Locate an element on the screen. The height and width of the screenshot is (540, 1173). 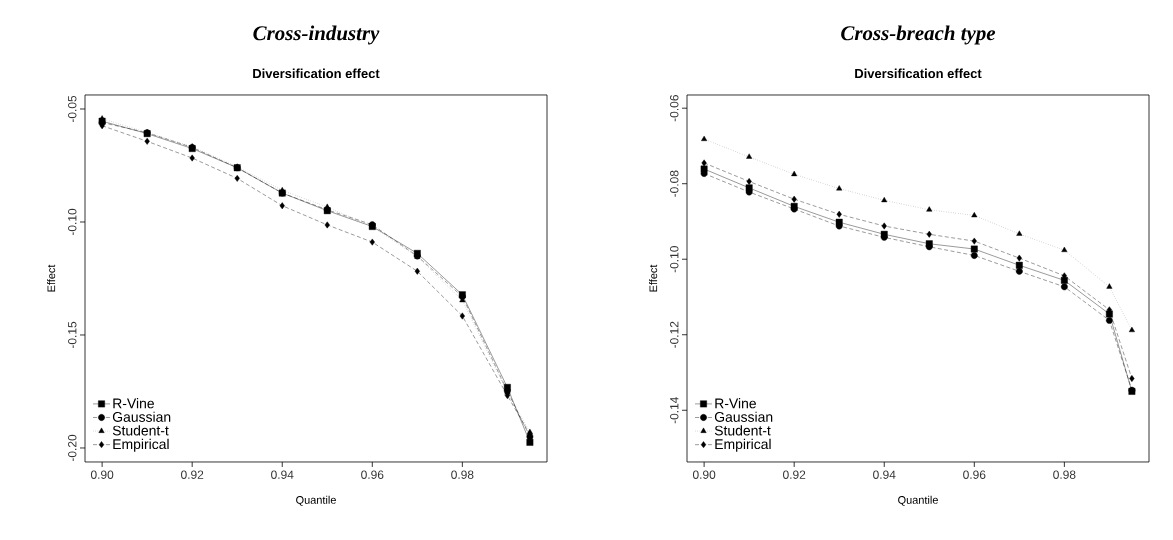
y-tick-label: -0.20 is located at coordinates (72, 448).